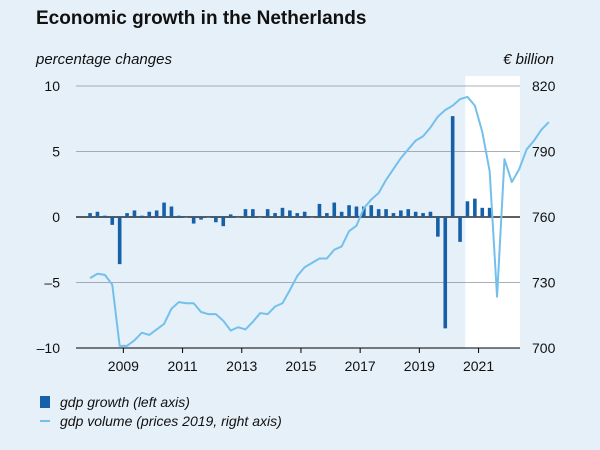 The width and height of the screenshot is (600, 450). What do you see at coordinates (183, 366) in the screenshot?
I see `x-tick-label: 2011` at bounding box center [183, 366].